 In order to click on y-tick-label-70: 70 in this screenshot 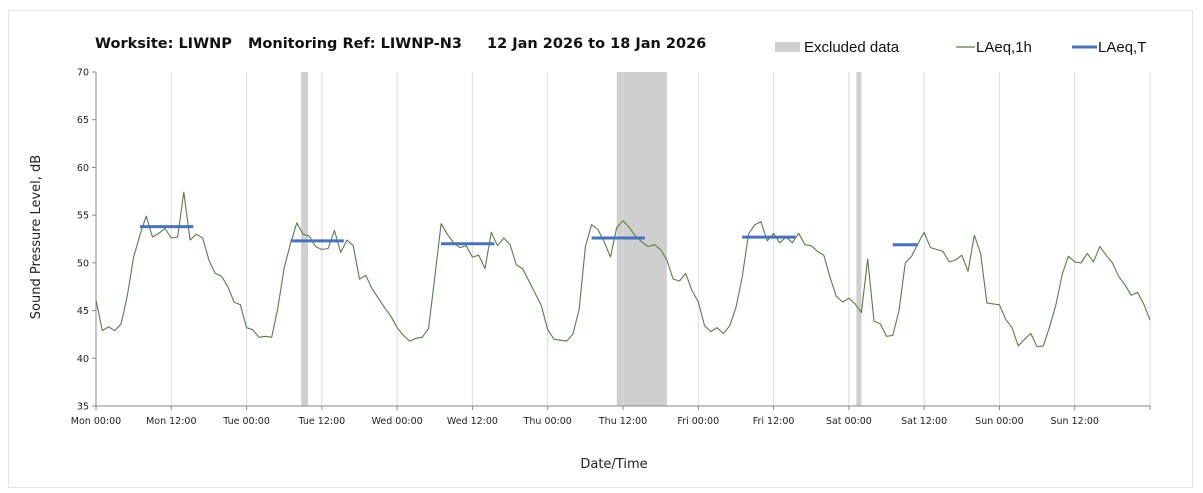, I will do `click(83, 73)`.